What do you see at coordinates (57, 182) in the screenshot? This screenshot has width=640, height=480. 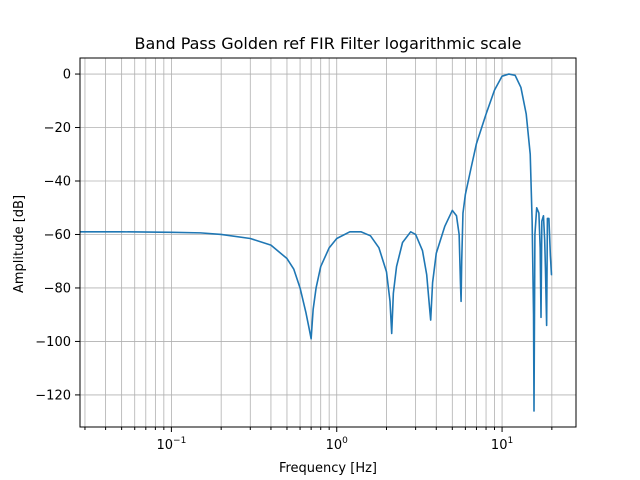 I see `y-tick-label: −40` at bounding box center [57, 182].